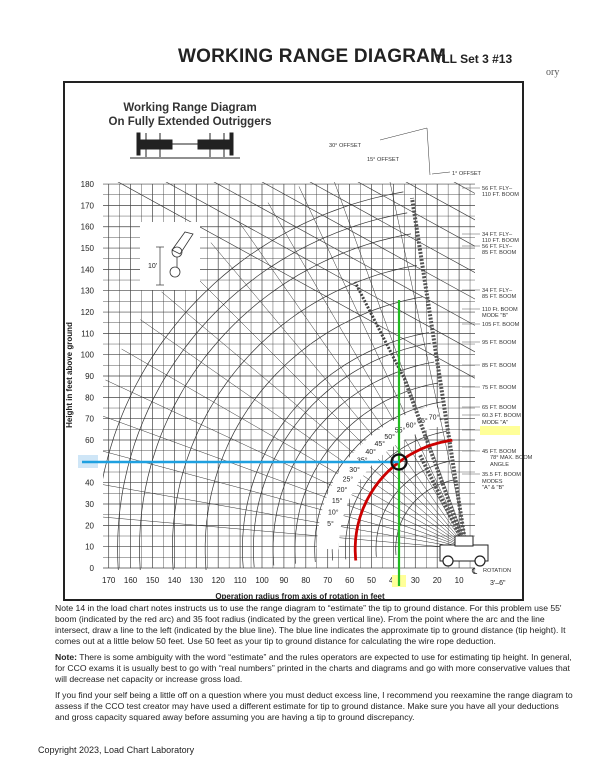 The image size is (600, 777). I want to click on angle-label: 45°, so click(379, 444).